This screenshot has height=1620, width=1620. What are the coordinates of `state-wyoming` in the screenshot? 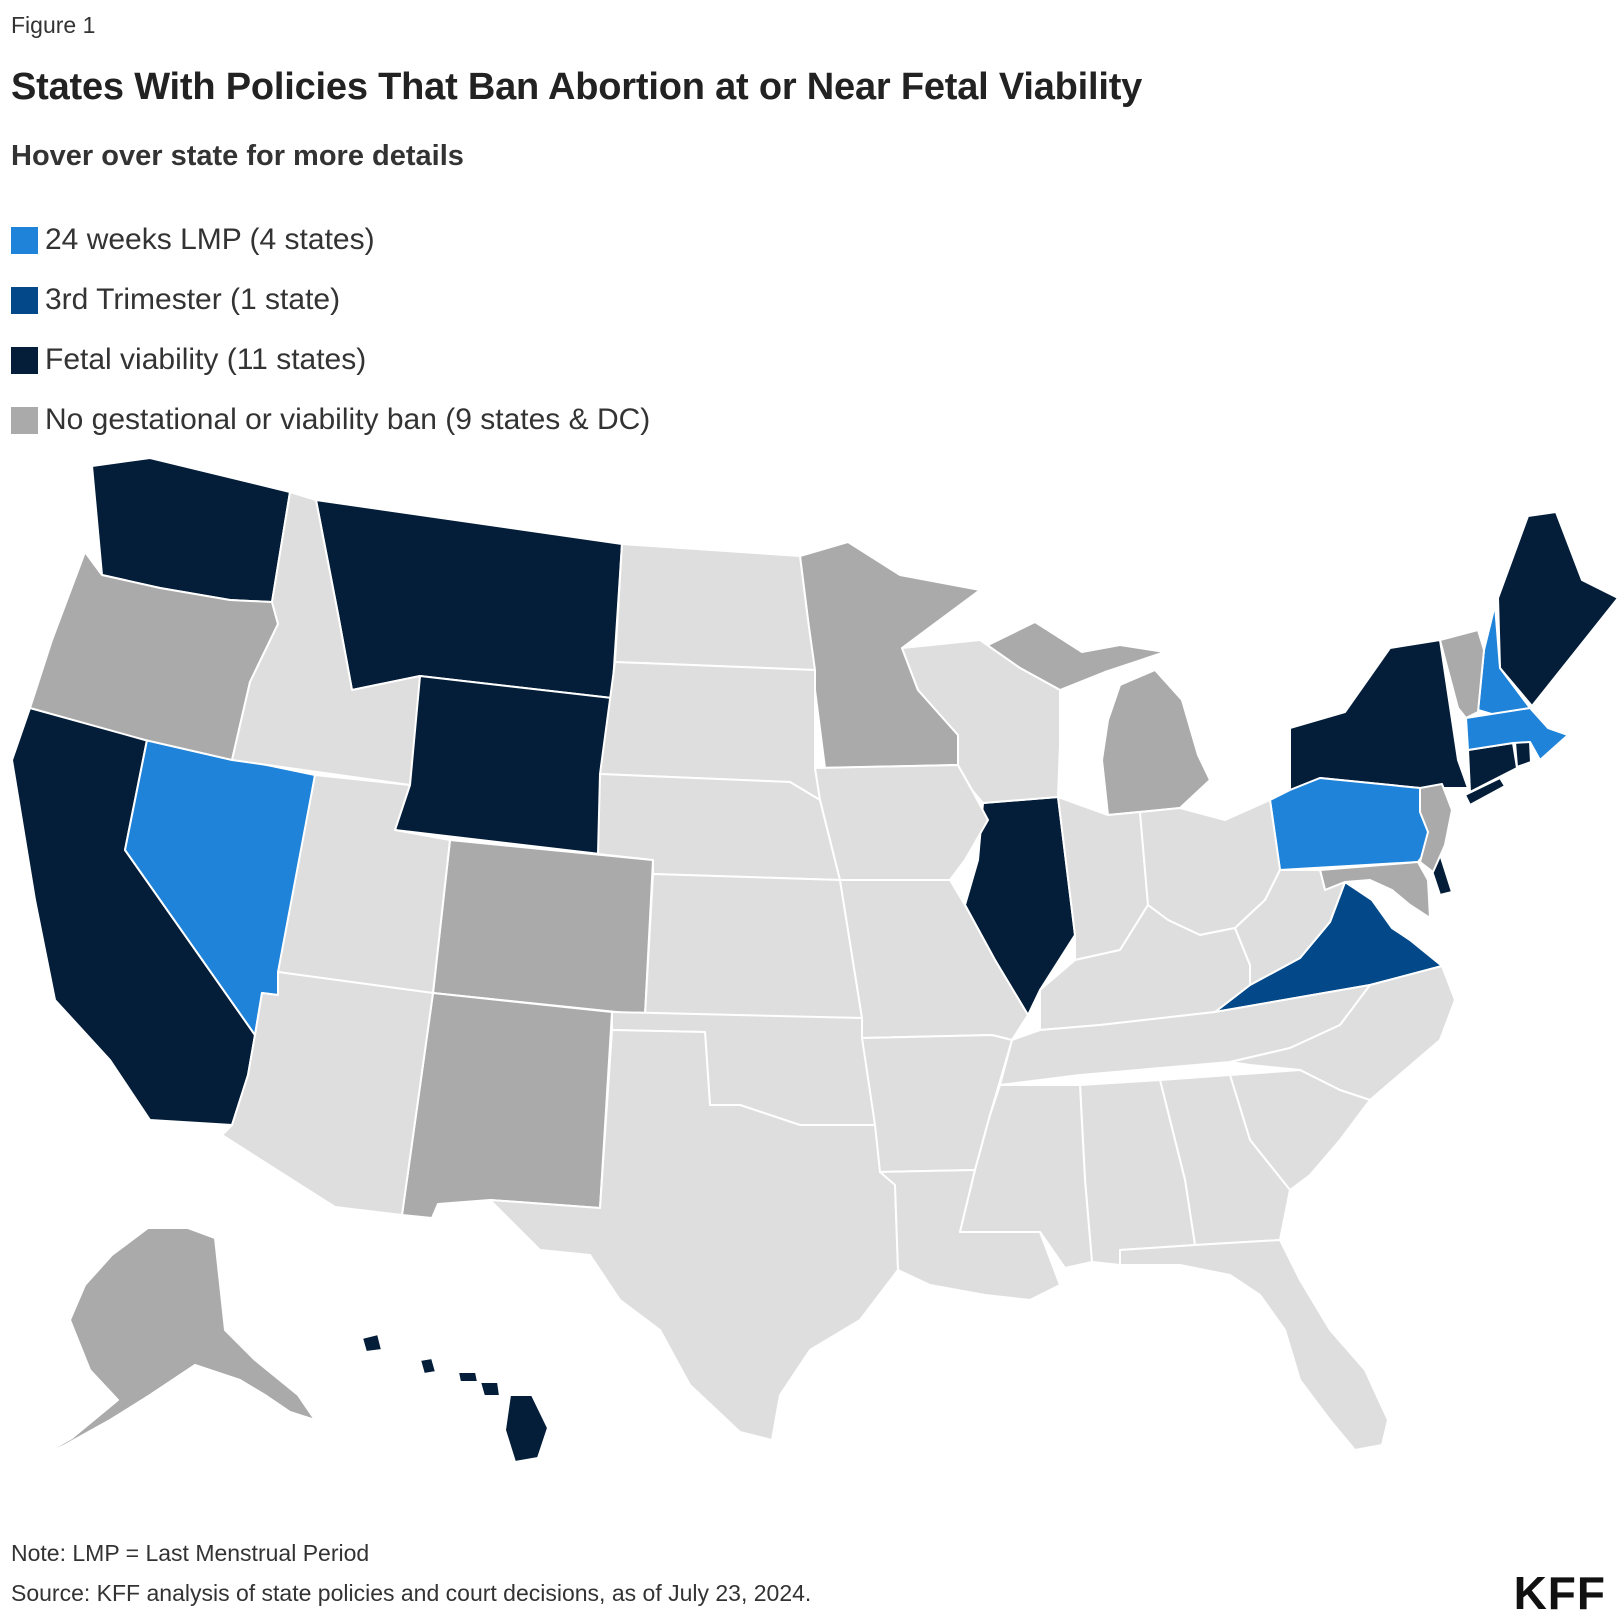 It's located at (503, 765).